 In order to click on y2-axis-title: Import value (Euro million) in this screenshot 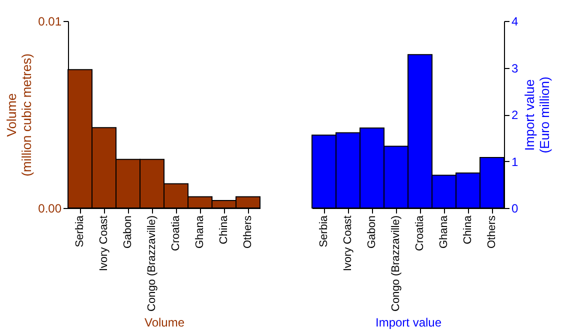, I will do `click(537, 115)`.